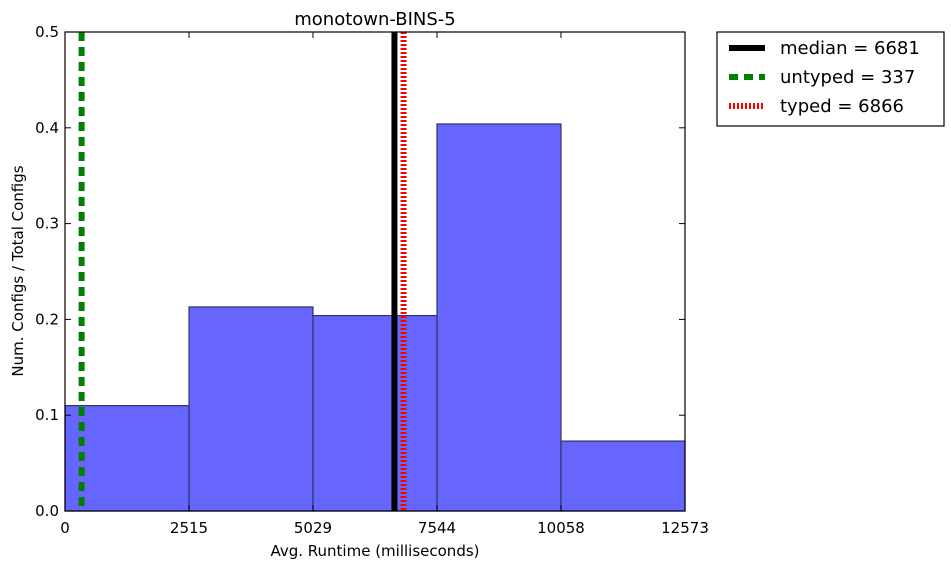 Image resolution: width=951 pixels, height=570 pixels. Describe the element at coordinates (374, 551) in the screenshot. I see `x-axis-label: Avg. Runtime (milliseconds)` at that location.